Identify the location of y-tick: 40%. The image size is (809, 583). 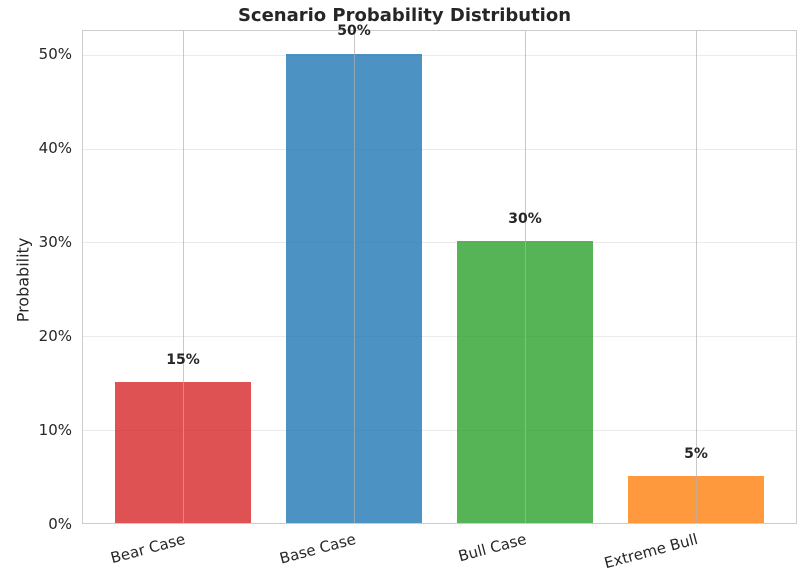
(55, 148).